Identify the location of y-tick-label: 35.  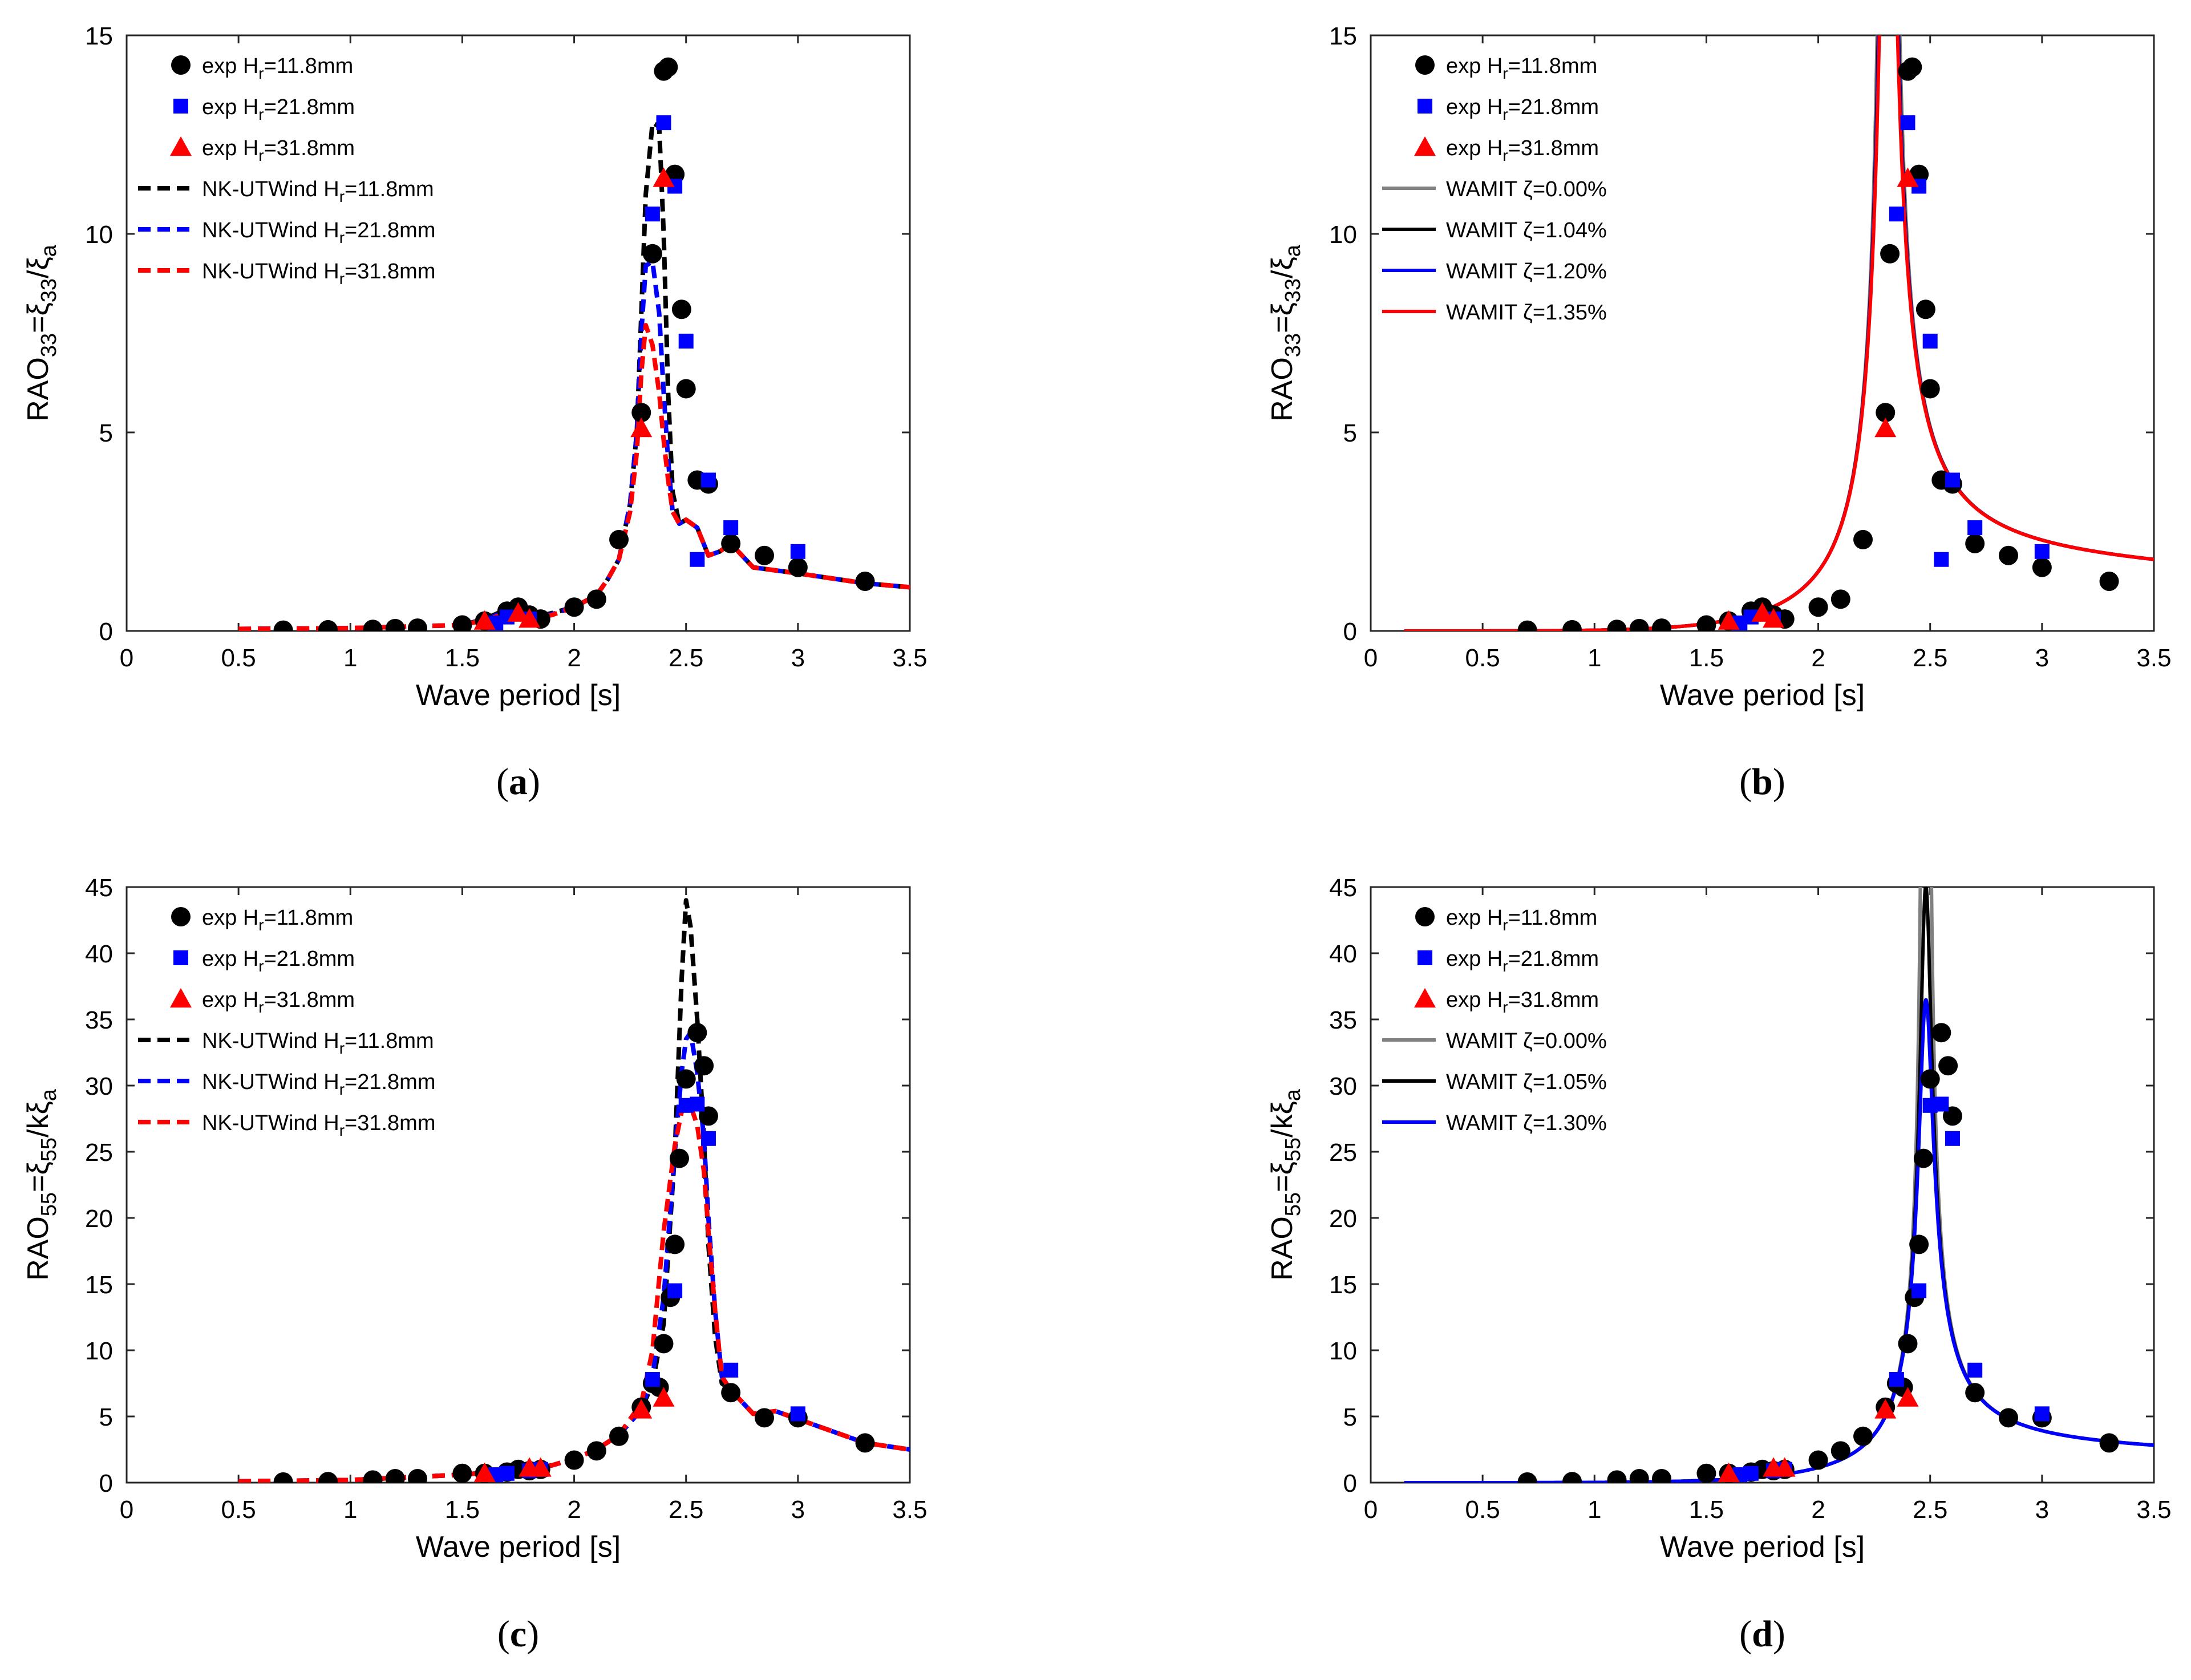
(99, 1020).